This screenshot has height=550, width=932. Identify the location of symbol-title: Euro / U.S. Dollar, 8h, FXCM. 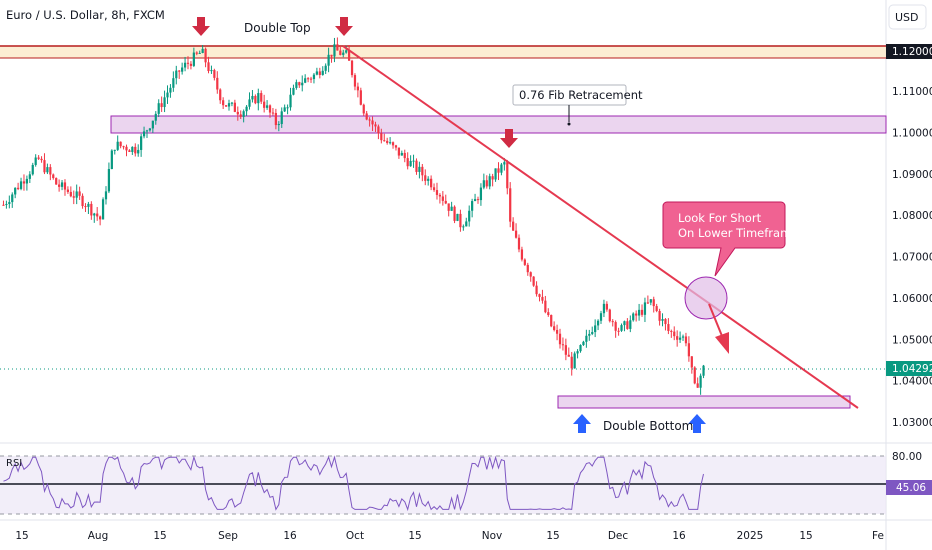
(85, 15).